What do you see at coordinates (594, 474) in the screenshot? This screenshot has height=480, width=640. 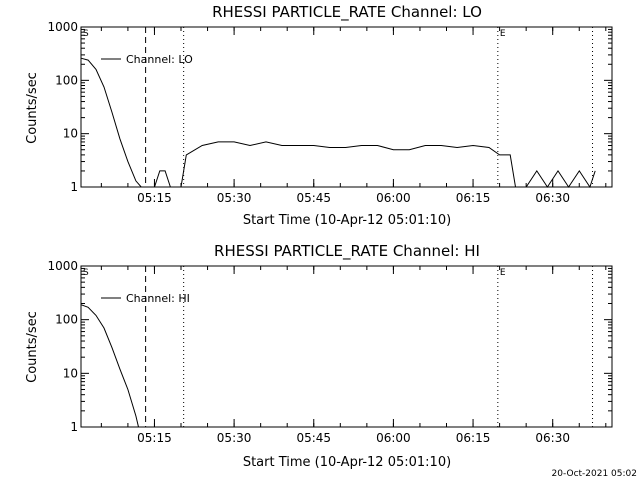 I see `footer-timestamp: 20-Oct-2021 05:02` at bounding box center [594, 474].